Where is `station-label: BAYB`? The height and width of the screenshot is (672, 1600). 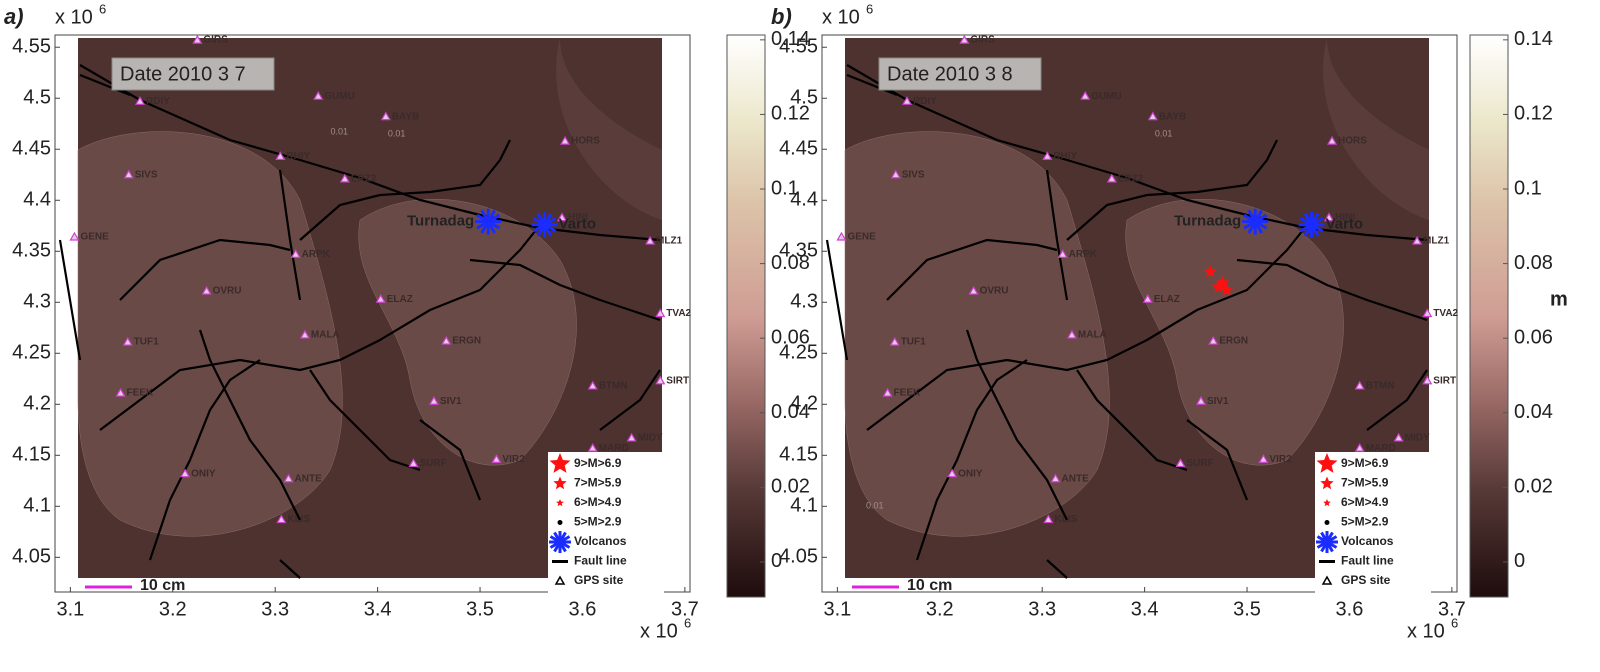 station-label: BAYB is located at coordinates (405, 116).